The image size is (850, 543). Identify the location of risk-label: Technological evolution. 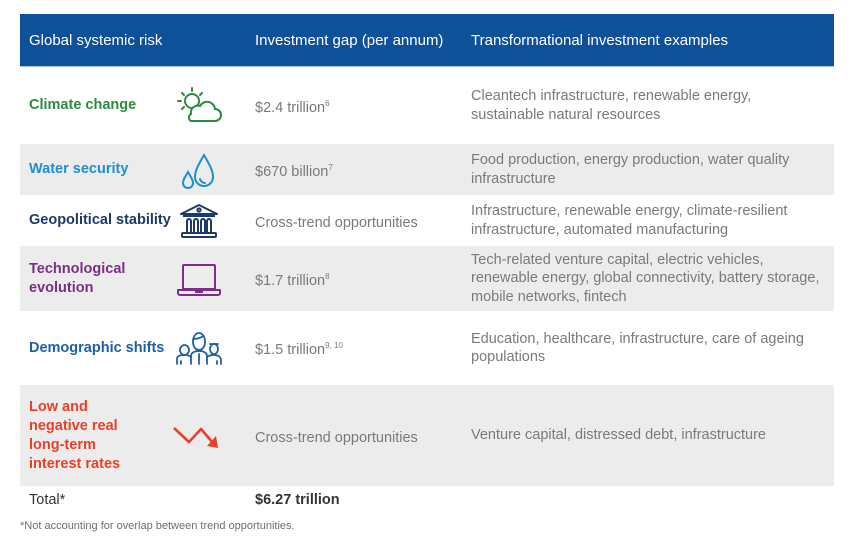
(77, 278).